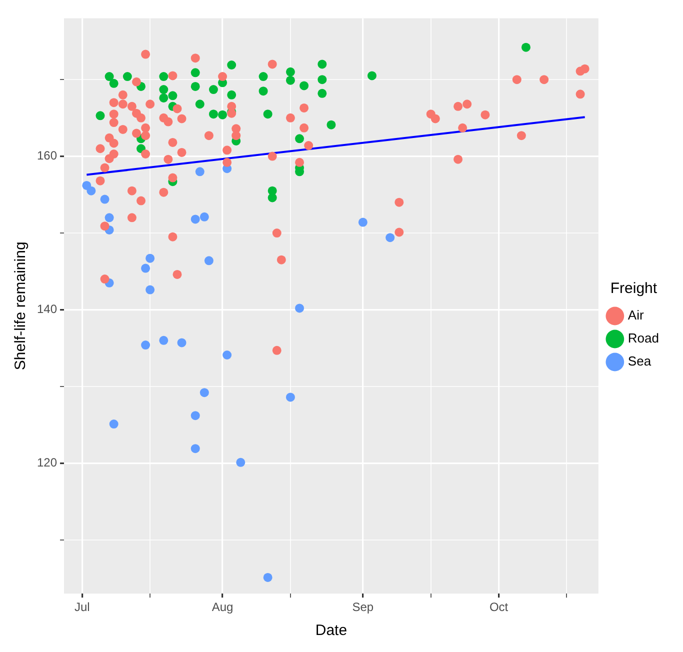 The height and width of the screenshot is (652, 683). What do you see at coordinates (223, 607) in the screenshot?
I see `x-tick-label: Aug` at bounding box center [223, 607].